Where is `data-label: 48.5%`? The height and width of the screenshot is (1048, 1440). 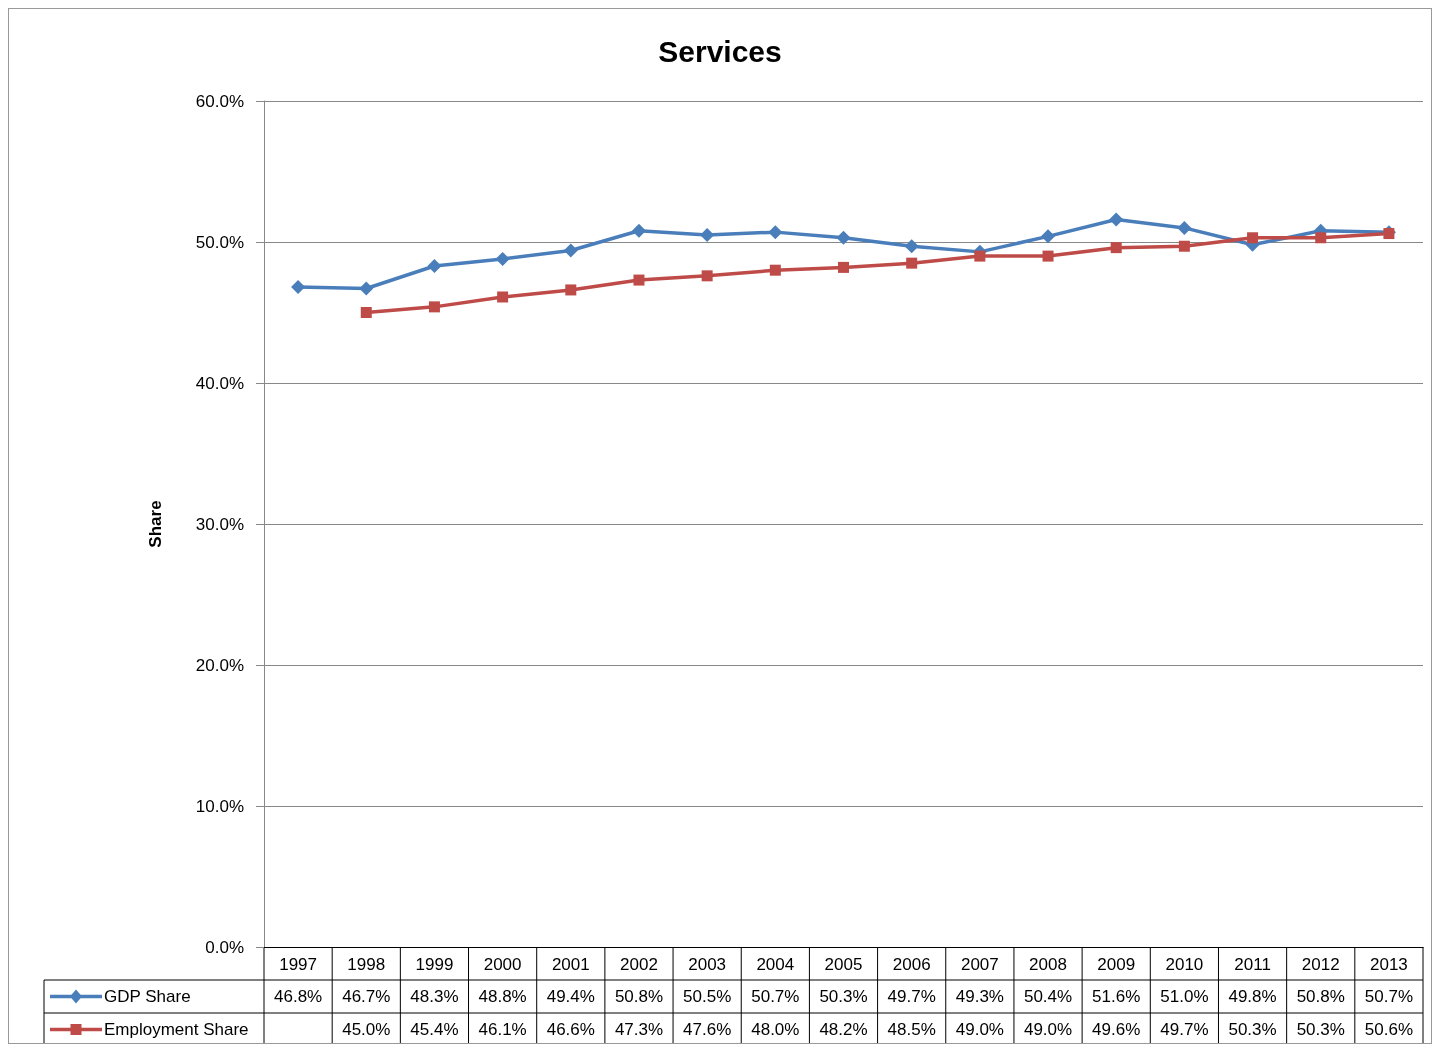 data-label: 48.5% is located at coordinates (911, 1029).